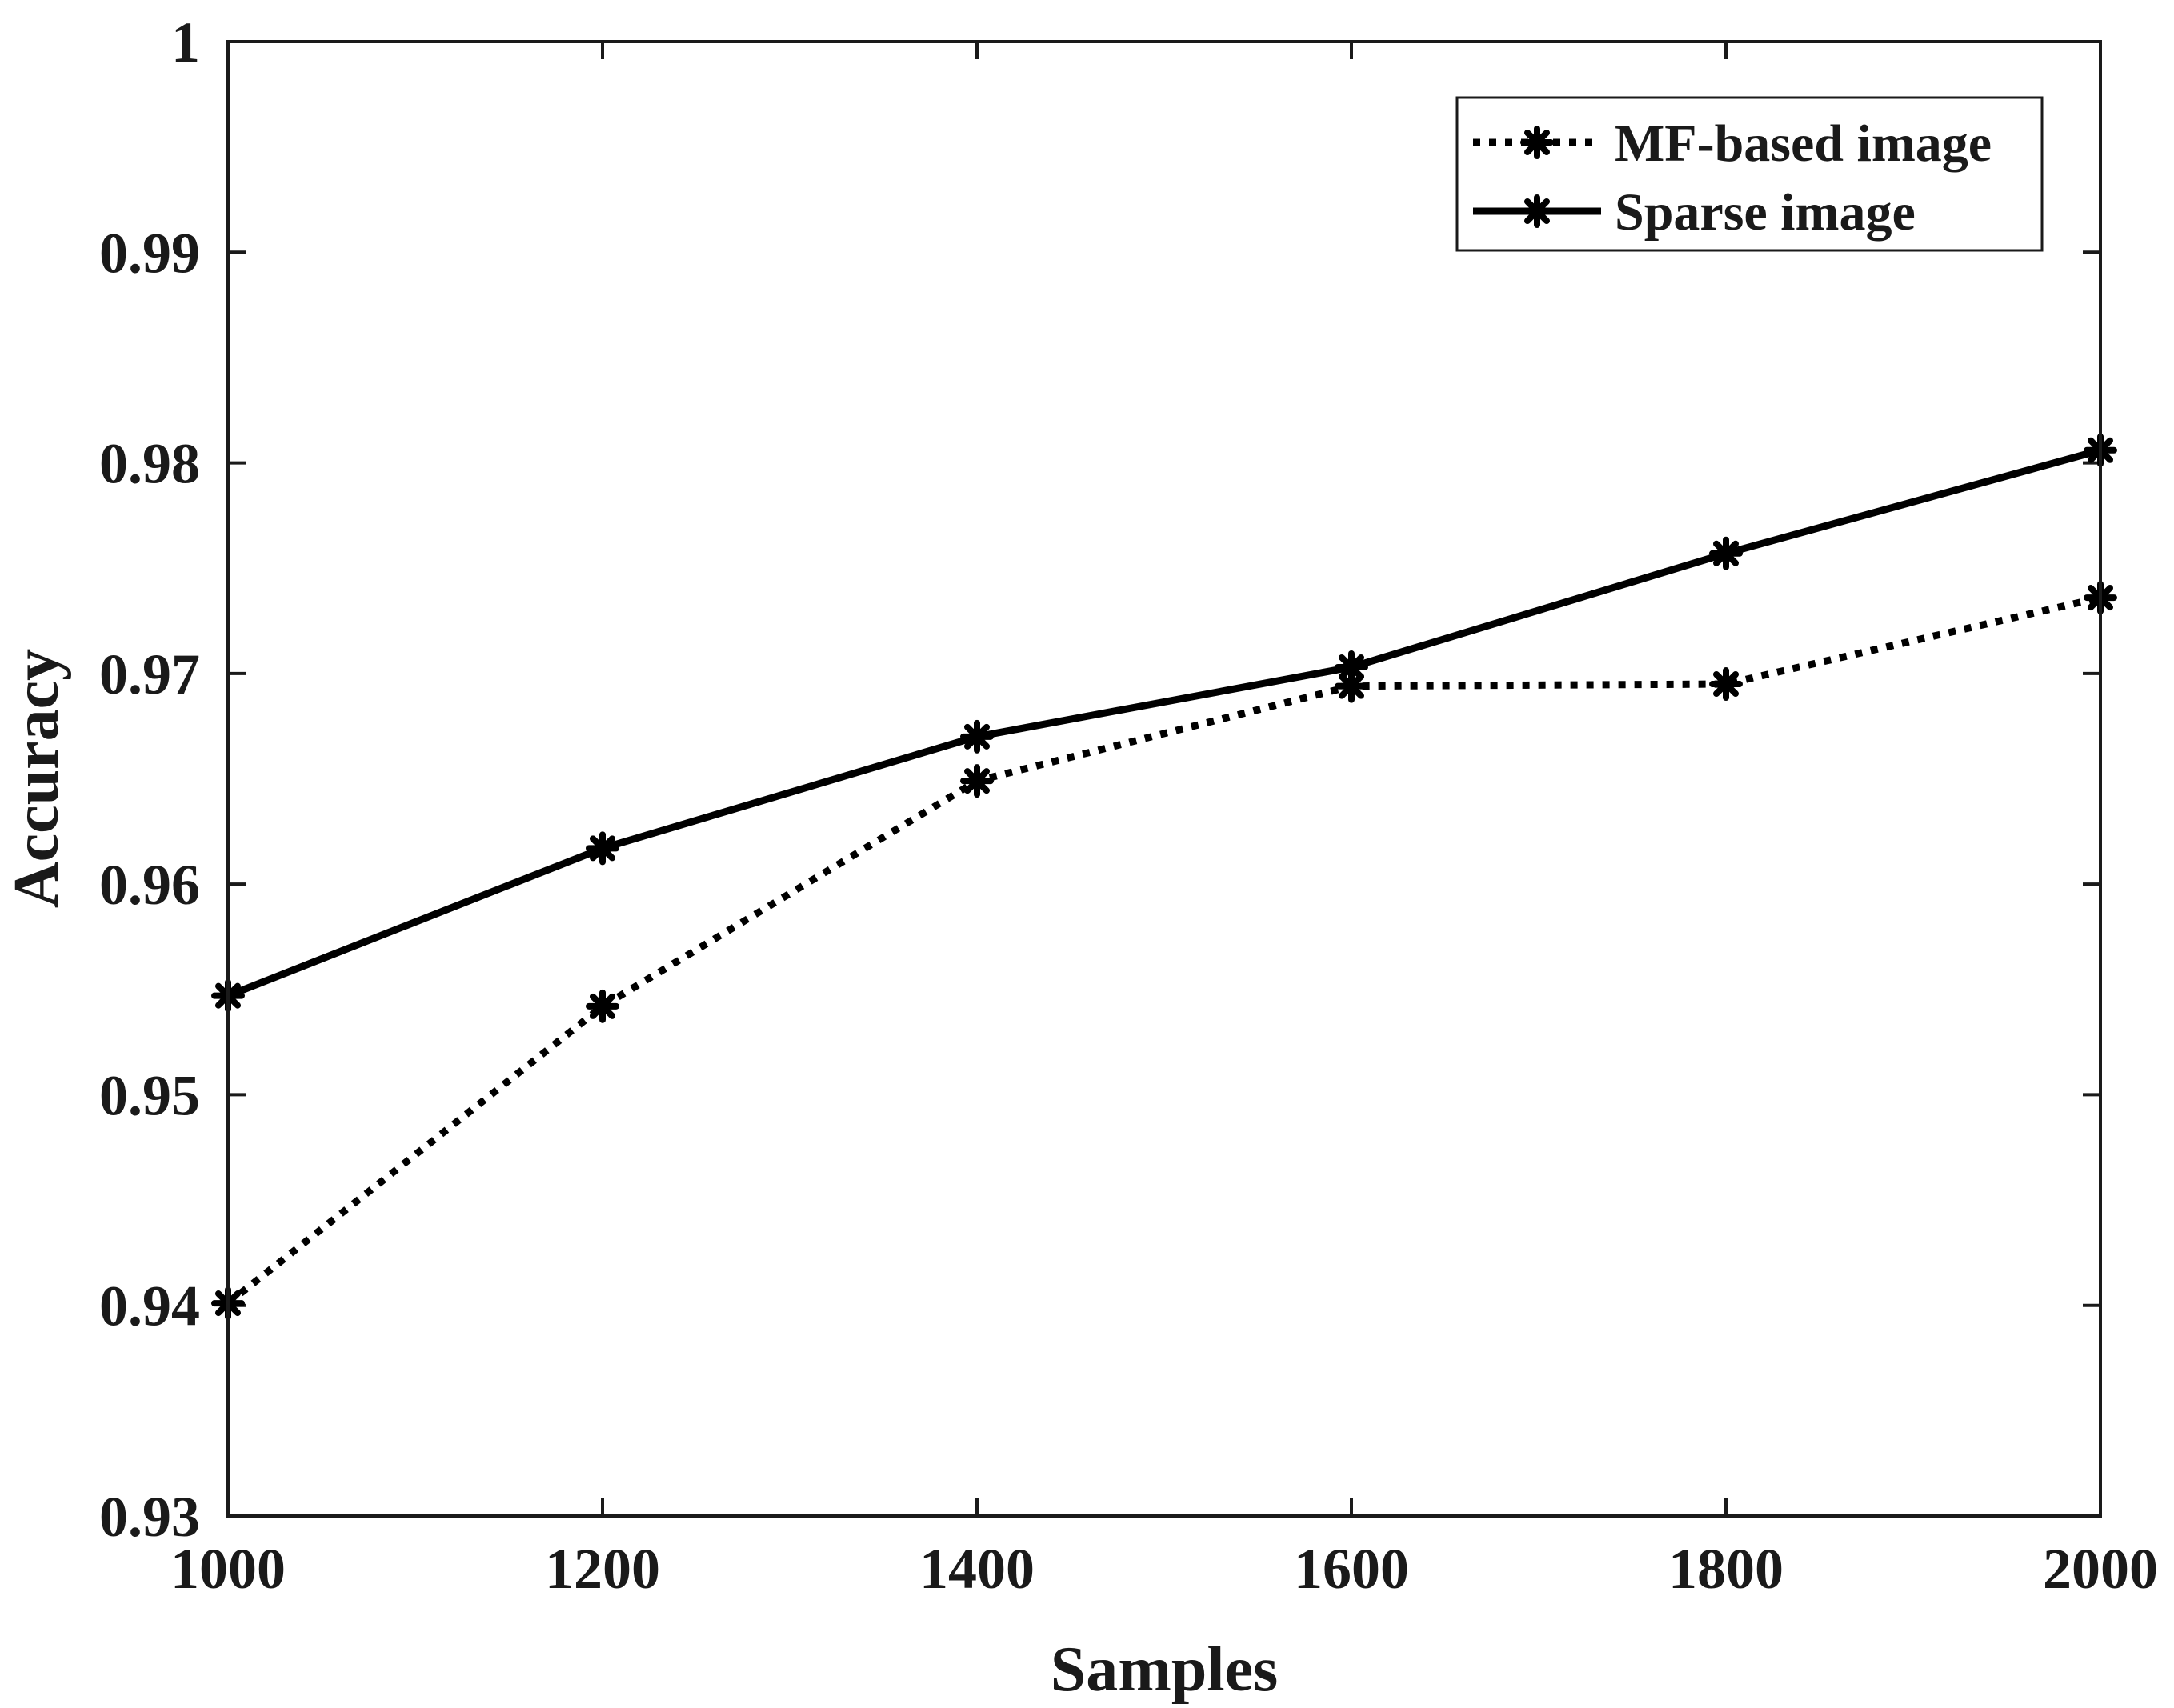  I want to click on y-tick-label: 0.99, so click(149, 253).